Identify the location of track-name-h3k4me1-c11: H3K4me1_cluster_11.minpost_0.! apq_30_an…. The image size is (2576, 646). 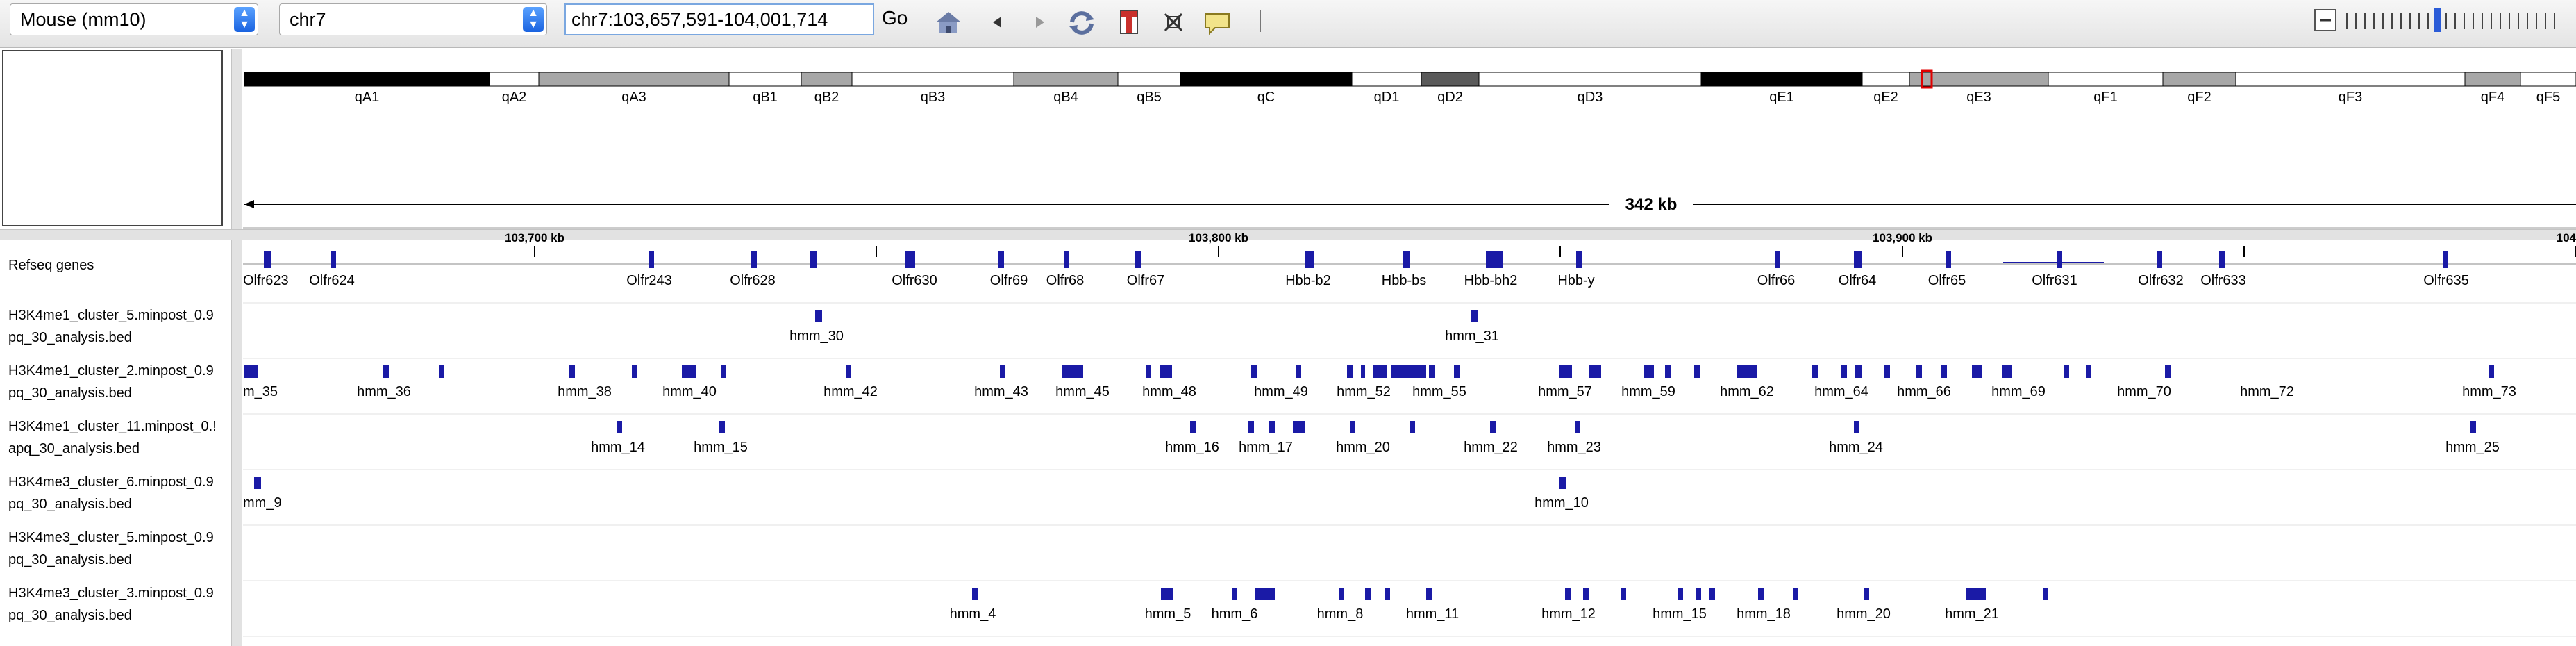
(112, 437).